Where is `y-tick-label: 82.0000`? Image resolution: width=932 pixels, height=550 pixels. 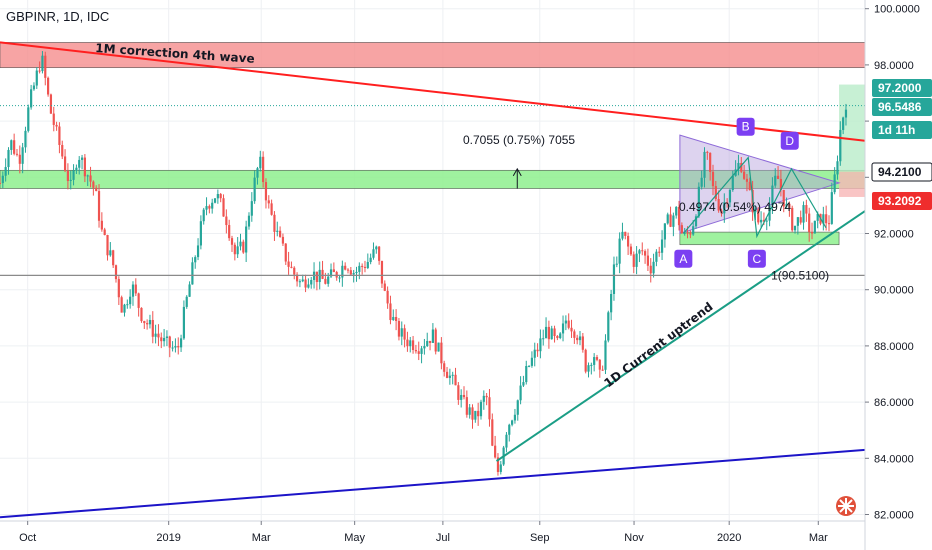 y-tick-label: 82.0000 is located at coordinates (894, 516).